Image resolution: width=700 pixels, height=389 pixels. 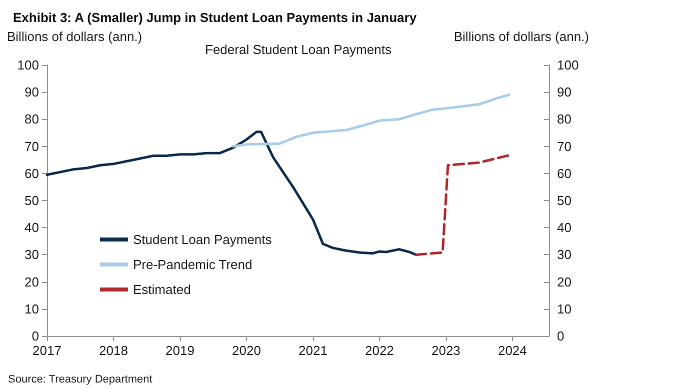 What do you see at coordinates (74, 36) in the screenshot?
I see `y-axis-title: Billions of dollars (ann.)` at bounding box center [74, 36].